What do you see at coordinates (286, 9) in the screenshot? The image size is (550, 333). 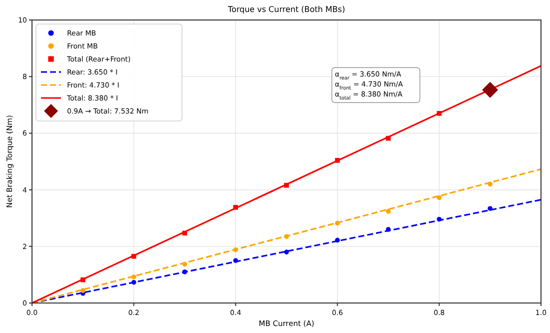 I see `chart-title: Torque vs Current (Both MBs)` at bounding box center [286, 9].